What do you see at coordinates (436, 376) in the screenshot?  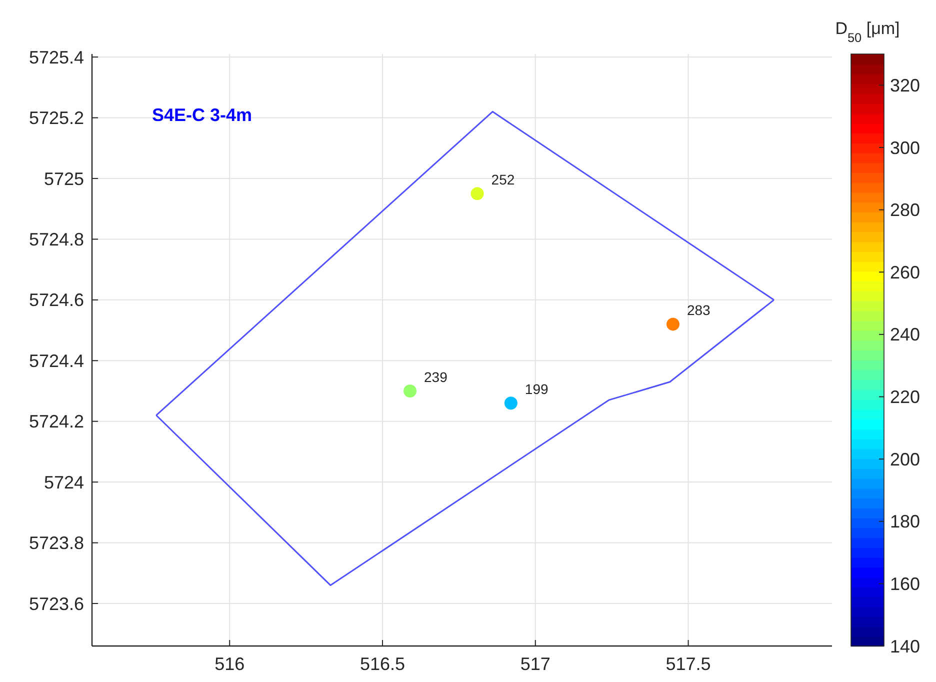 I see `annotation: 239` at bounding box center [436, 376].